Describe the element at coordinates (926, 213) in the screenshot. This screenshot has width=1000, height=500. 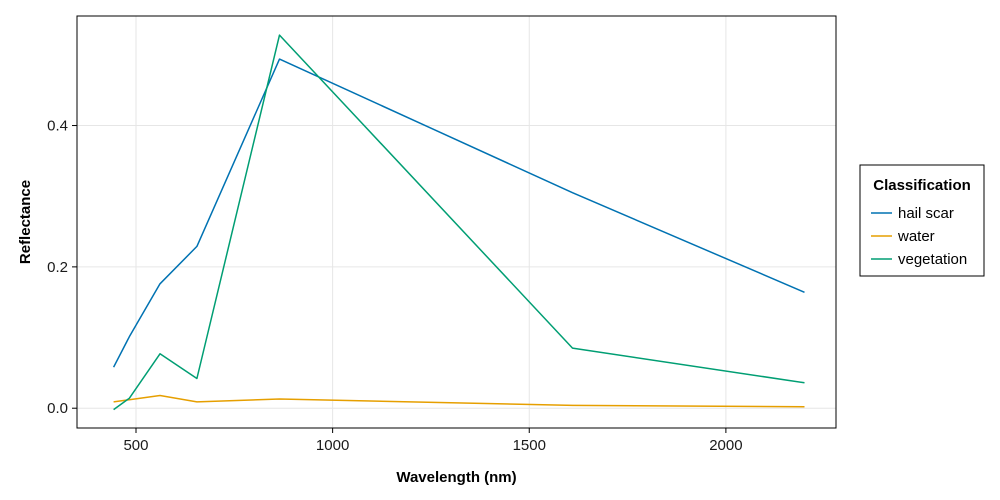
I see `legend-label-hail-scar: hail scar` at that location.